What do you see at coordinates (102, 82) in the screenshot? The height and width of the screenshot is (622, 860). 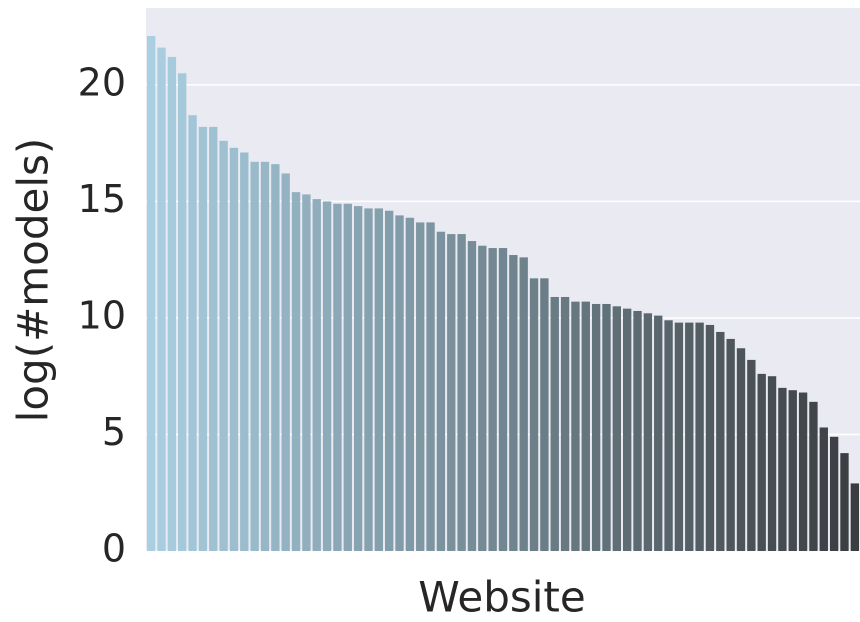 I see `y-tick-label: 20` at bounding box center [102, 82].